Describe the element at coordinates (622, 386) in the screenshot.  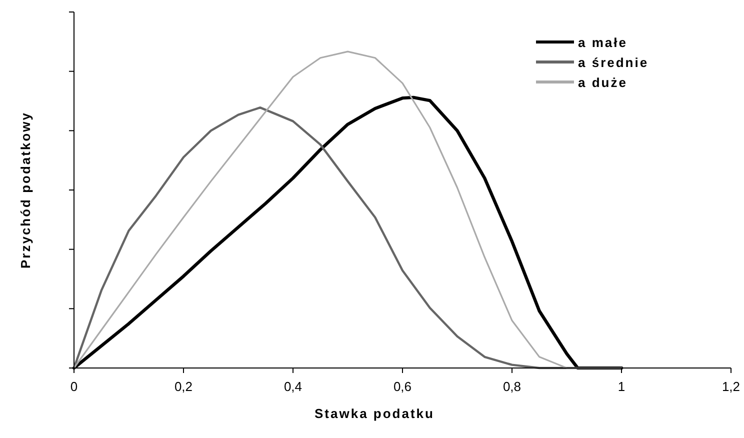
I see `x-tick-label: 1` at that location.